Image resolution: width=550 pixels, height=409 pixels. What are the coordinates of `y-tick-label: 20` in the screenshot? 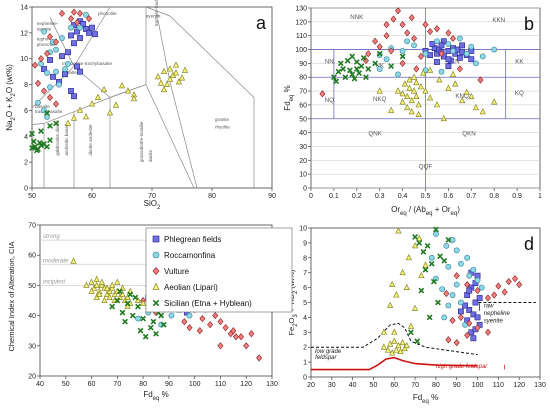 It's located at (303, 161).